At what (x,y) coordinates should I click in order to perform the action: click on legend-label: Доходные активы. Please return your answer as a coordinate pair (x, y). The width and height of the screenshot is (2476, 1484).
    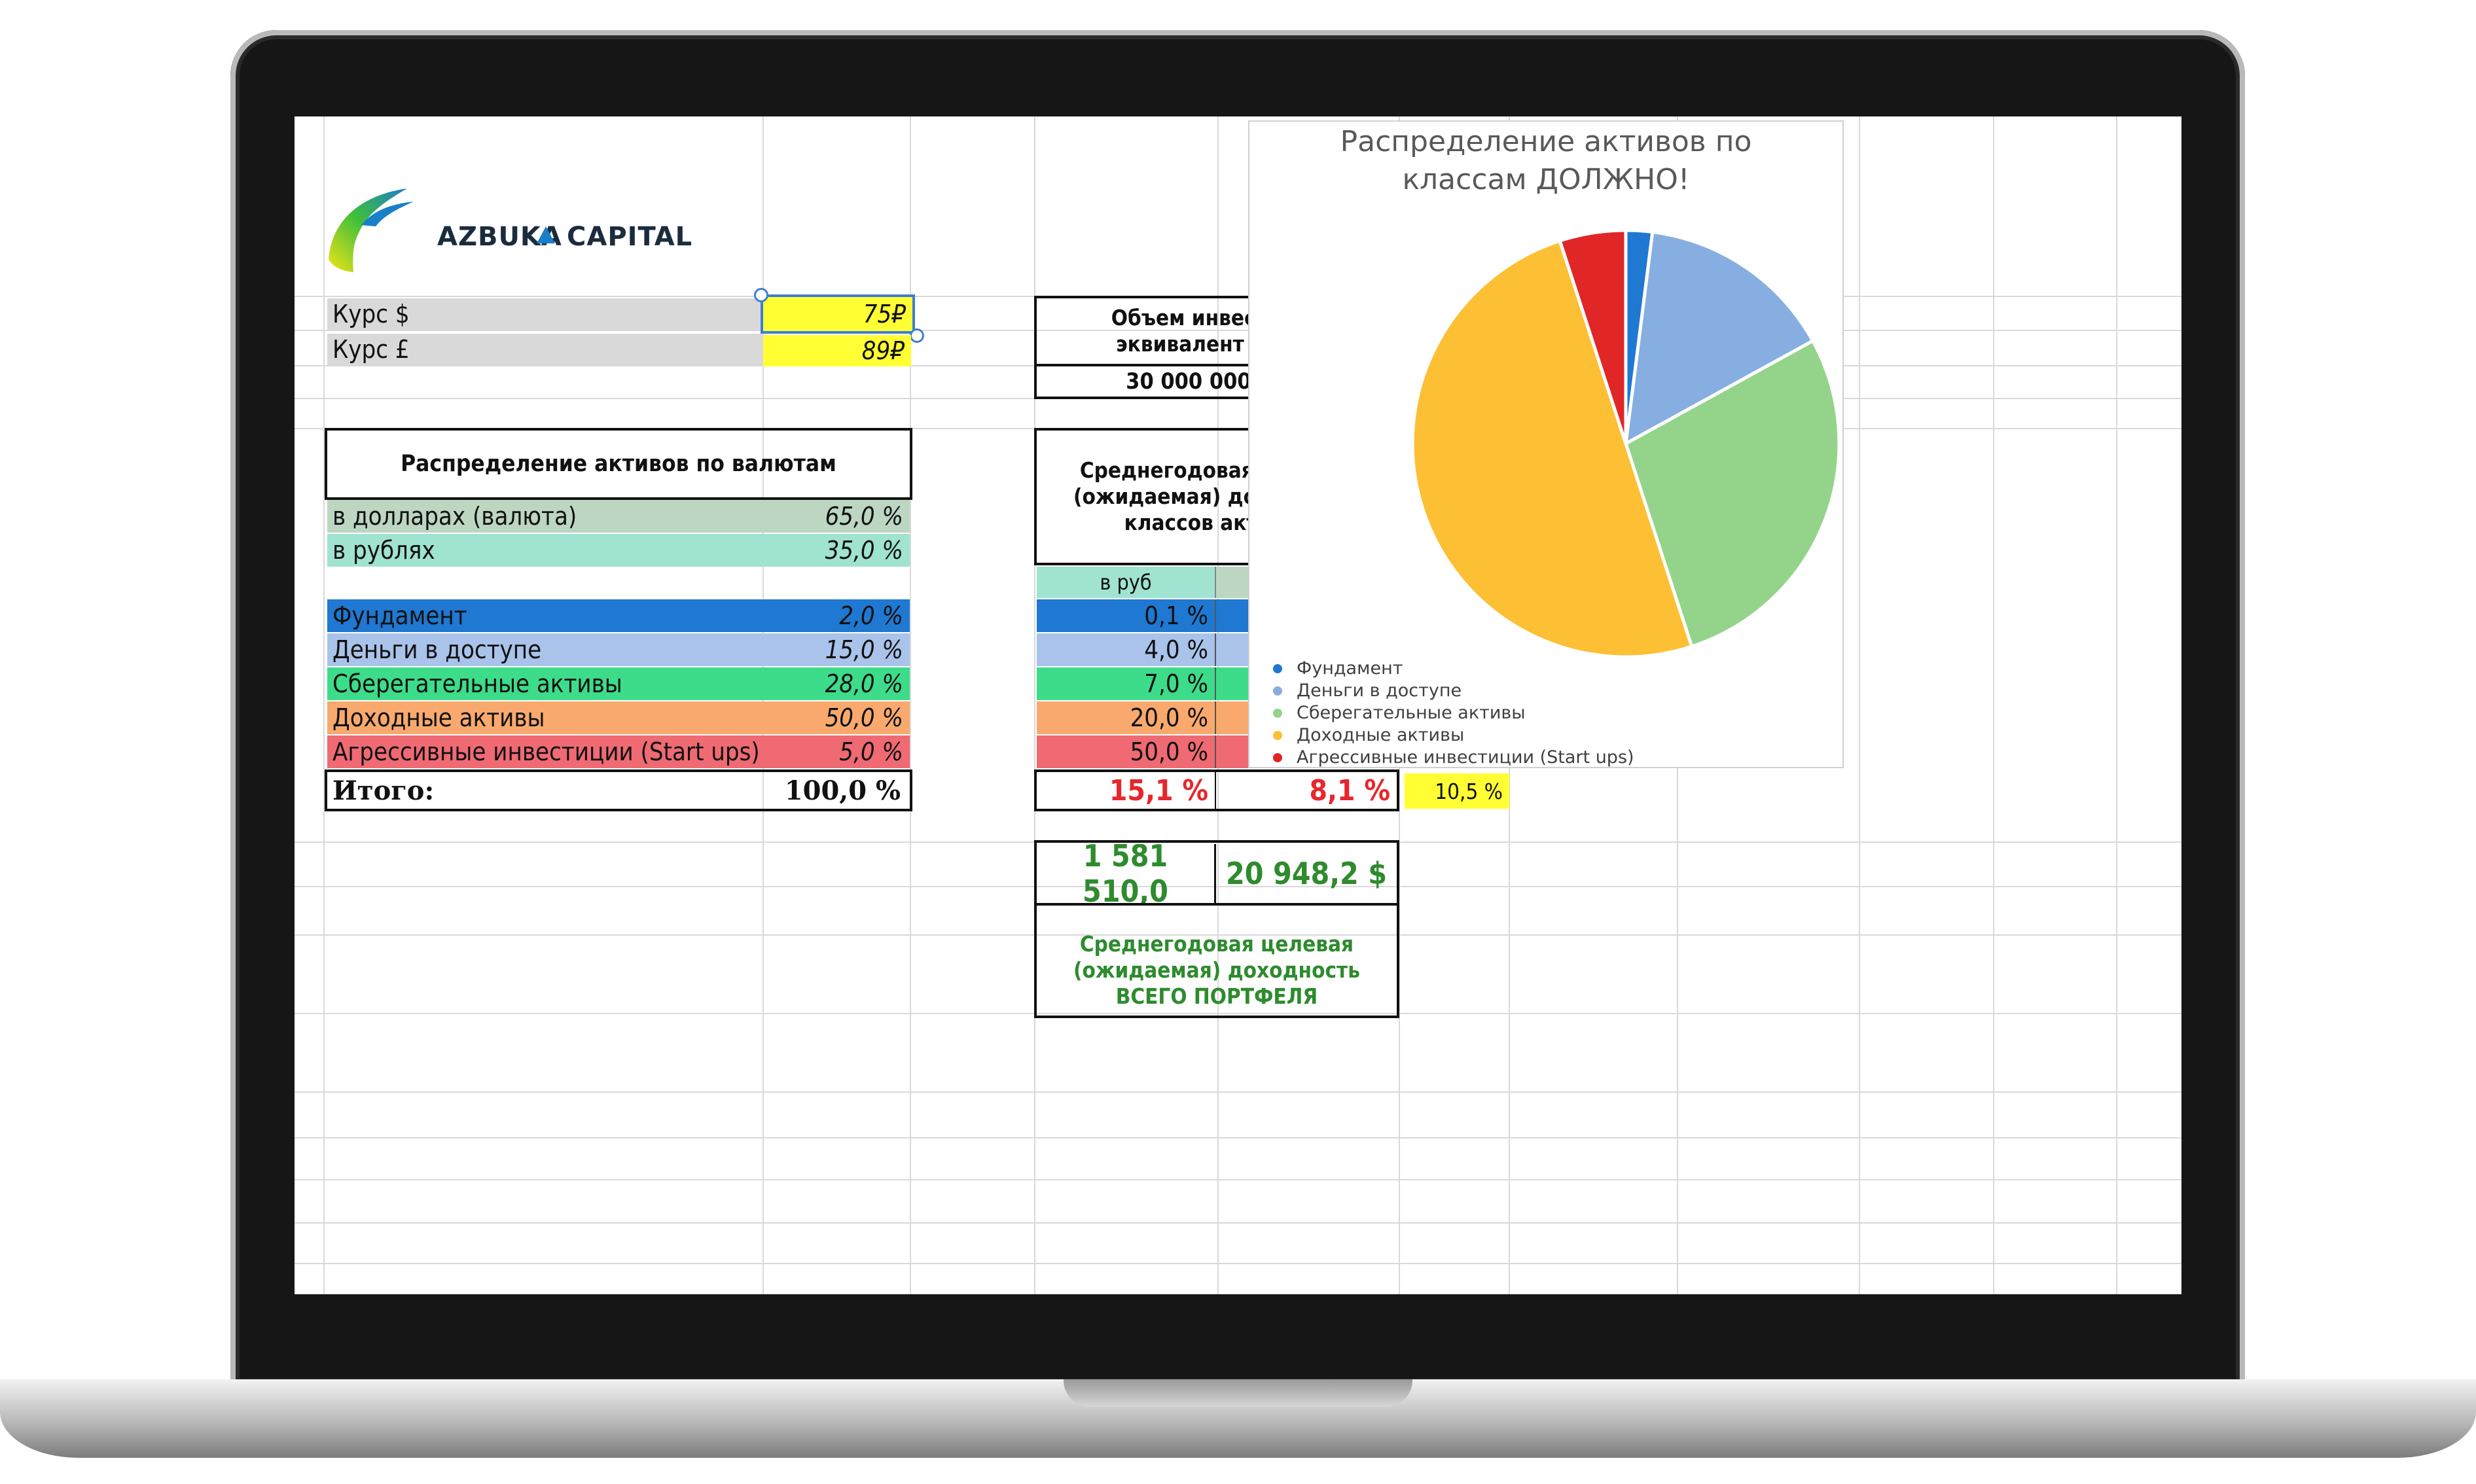
    Looking at the image, I should click on (1381, 735).